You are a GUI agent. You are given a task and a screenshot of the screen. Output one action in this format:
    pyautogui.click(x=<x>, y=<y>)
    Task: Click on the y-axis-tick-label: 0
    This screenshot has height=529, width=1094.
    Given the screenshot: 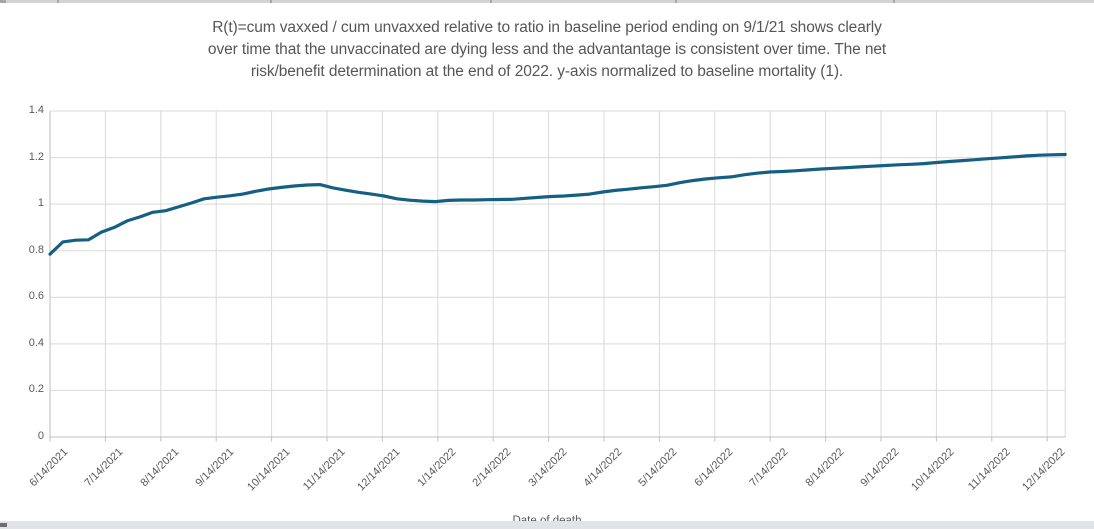 What is the action you would take?
    pyautogui.click(x=40, y=436)
    